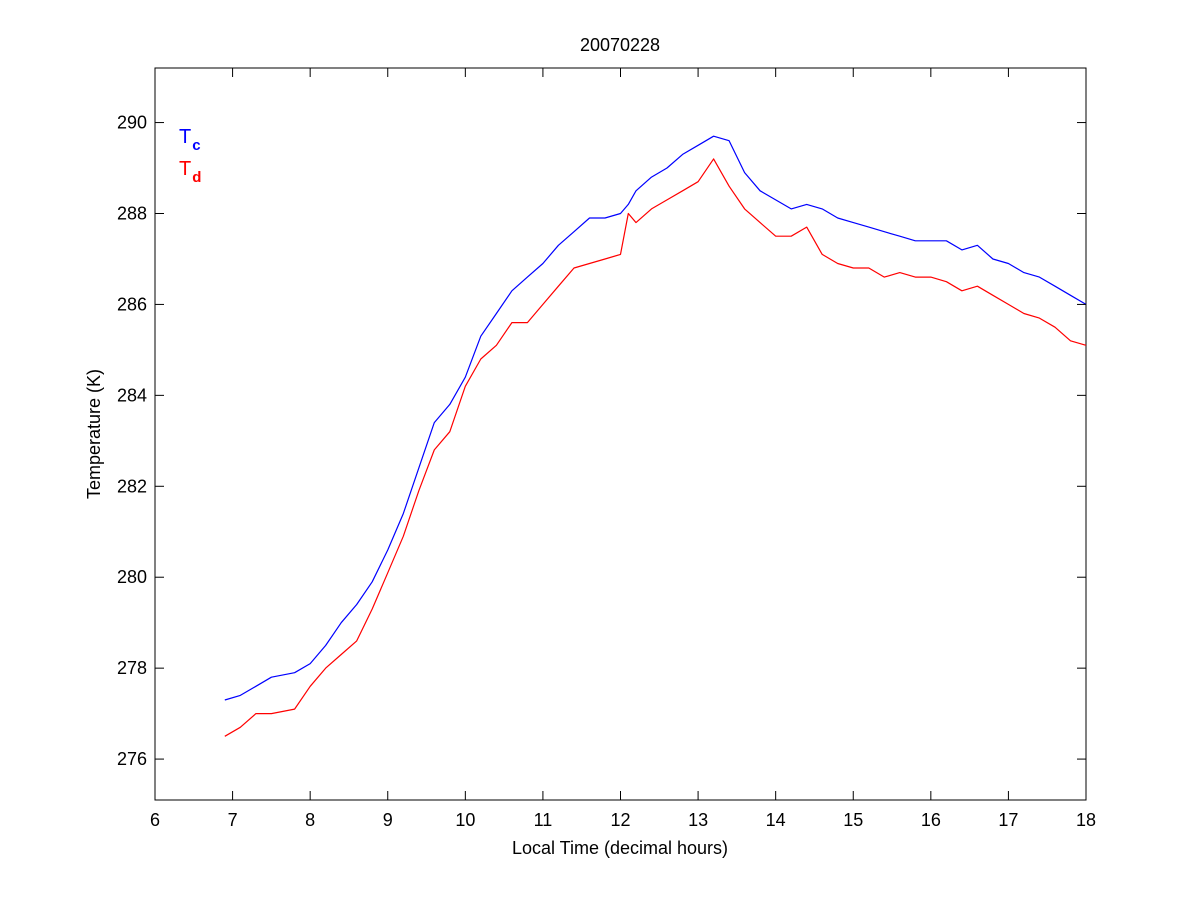 Image resolution: width=1200 pixels, height=900 pixels. I want to click on legend-entry-t-d: Td, so click(190, 172).